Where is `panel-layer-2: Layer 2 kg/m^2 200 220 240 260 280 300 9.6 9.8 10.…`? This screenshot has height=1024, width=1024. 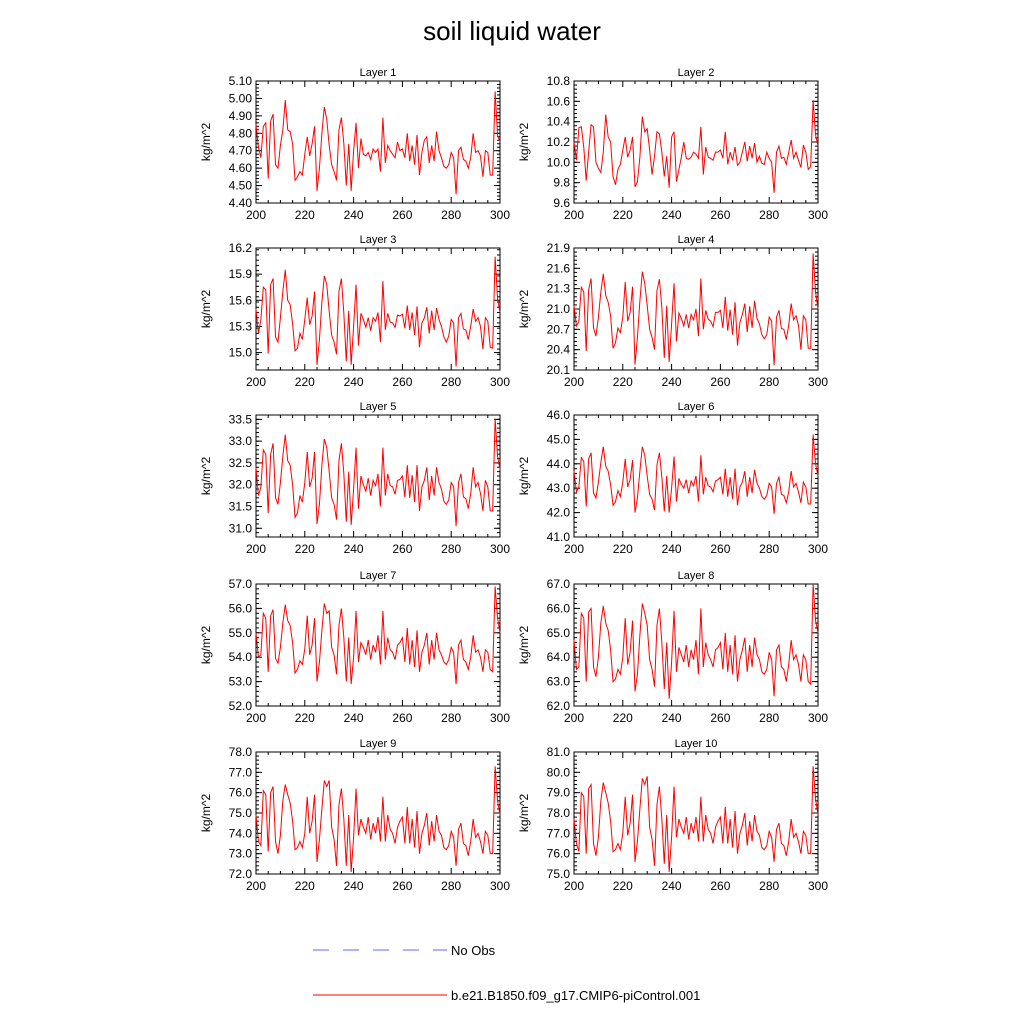 panel-layer-2: Layer 2 kg/m^2 200 220 240 260 280 300 9.6 9.8 10.… is located at coordinates (672, 144).